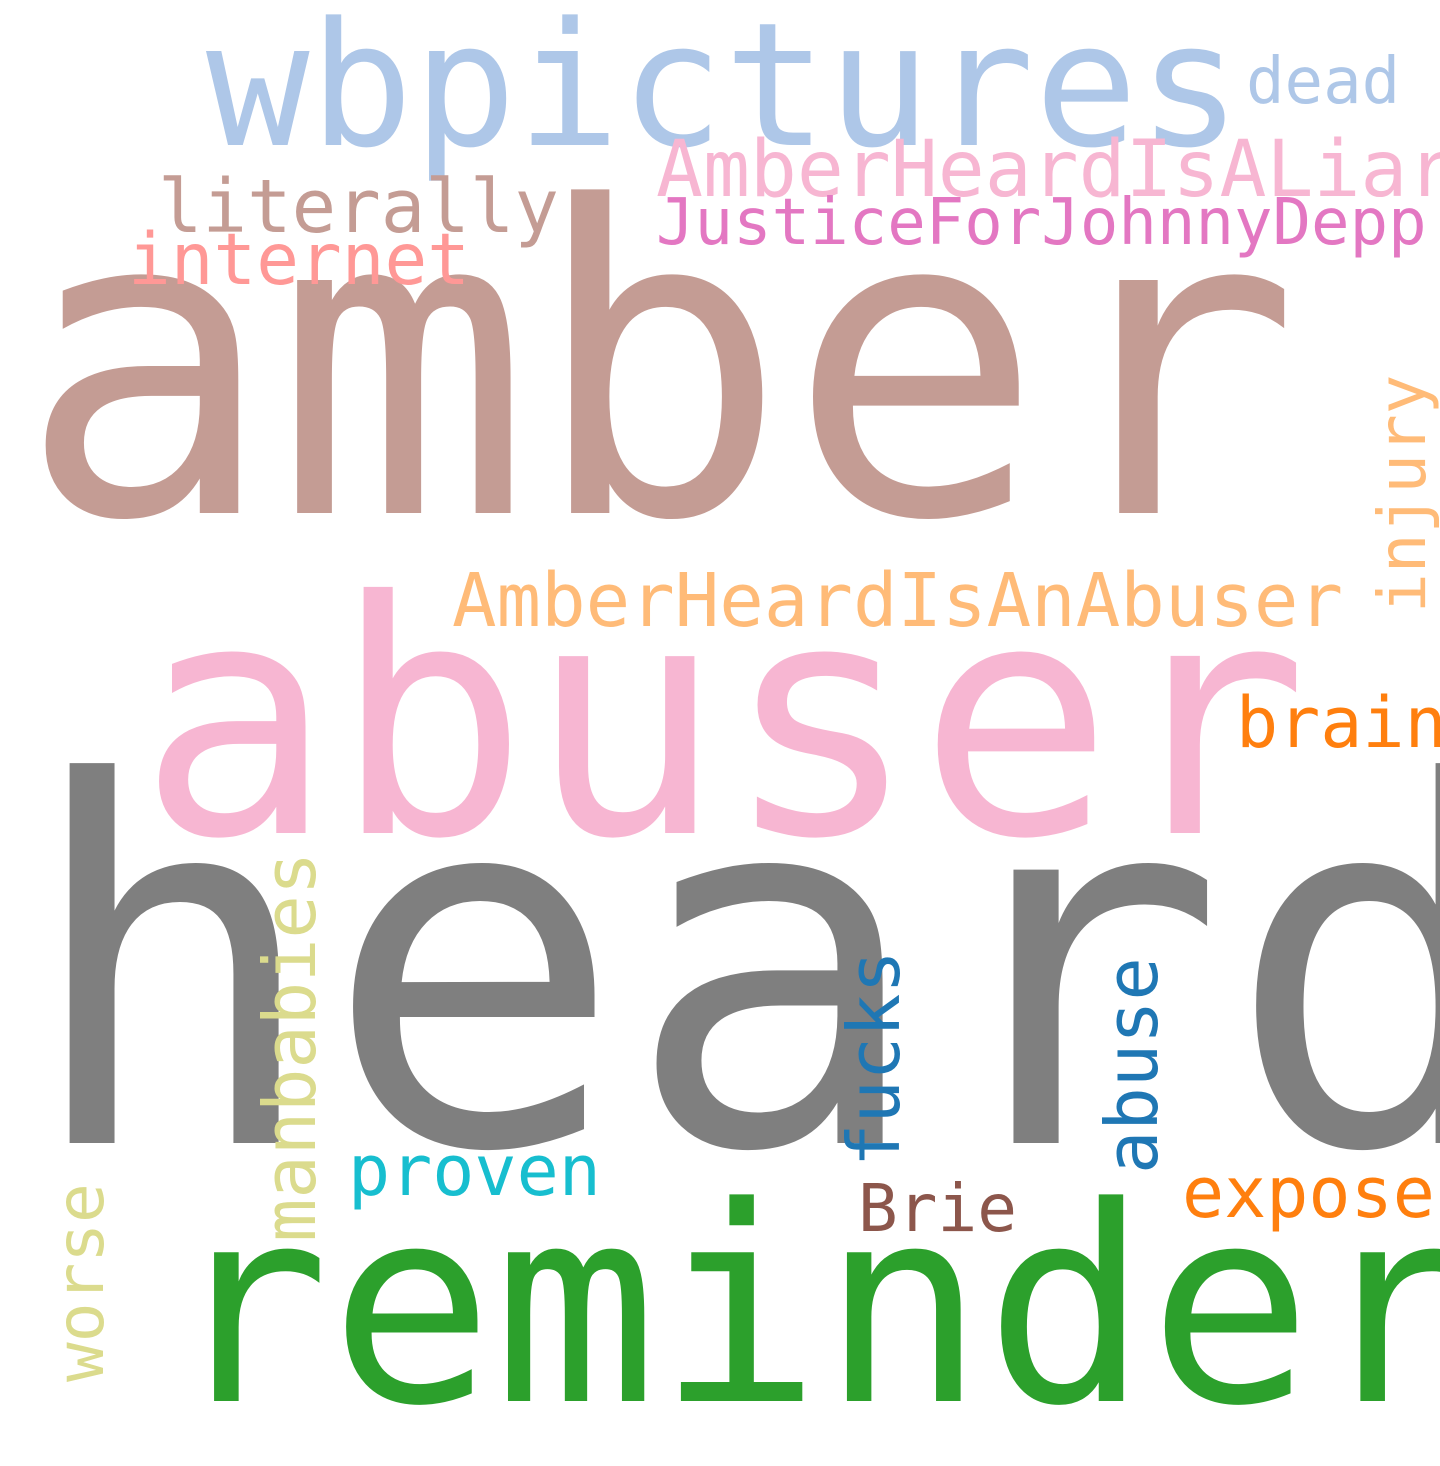 Image resolution: width=1440 pixels, height=1466 pixels. What do you see at coordinates (1308, 1193) in the screenshot?
I see `word-expose: expose` at bounding box center [1308, 1193].